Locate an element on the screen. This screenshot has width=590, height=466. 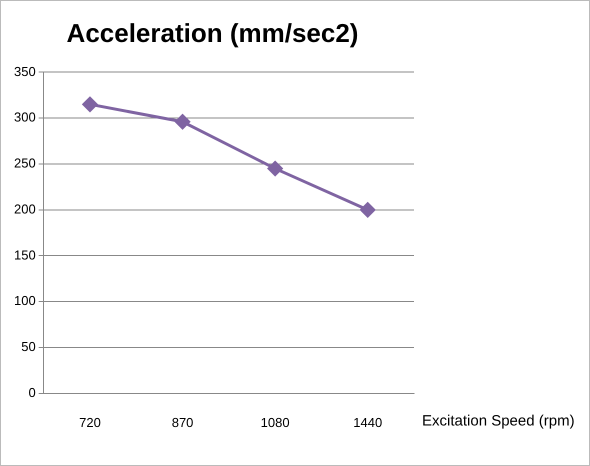
x-tick-label: 1080 is located at coordinates (275, 422).